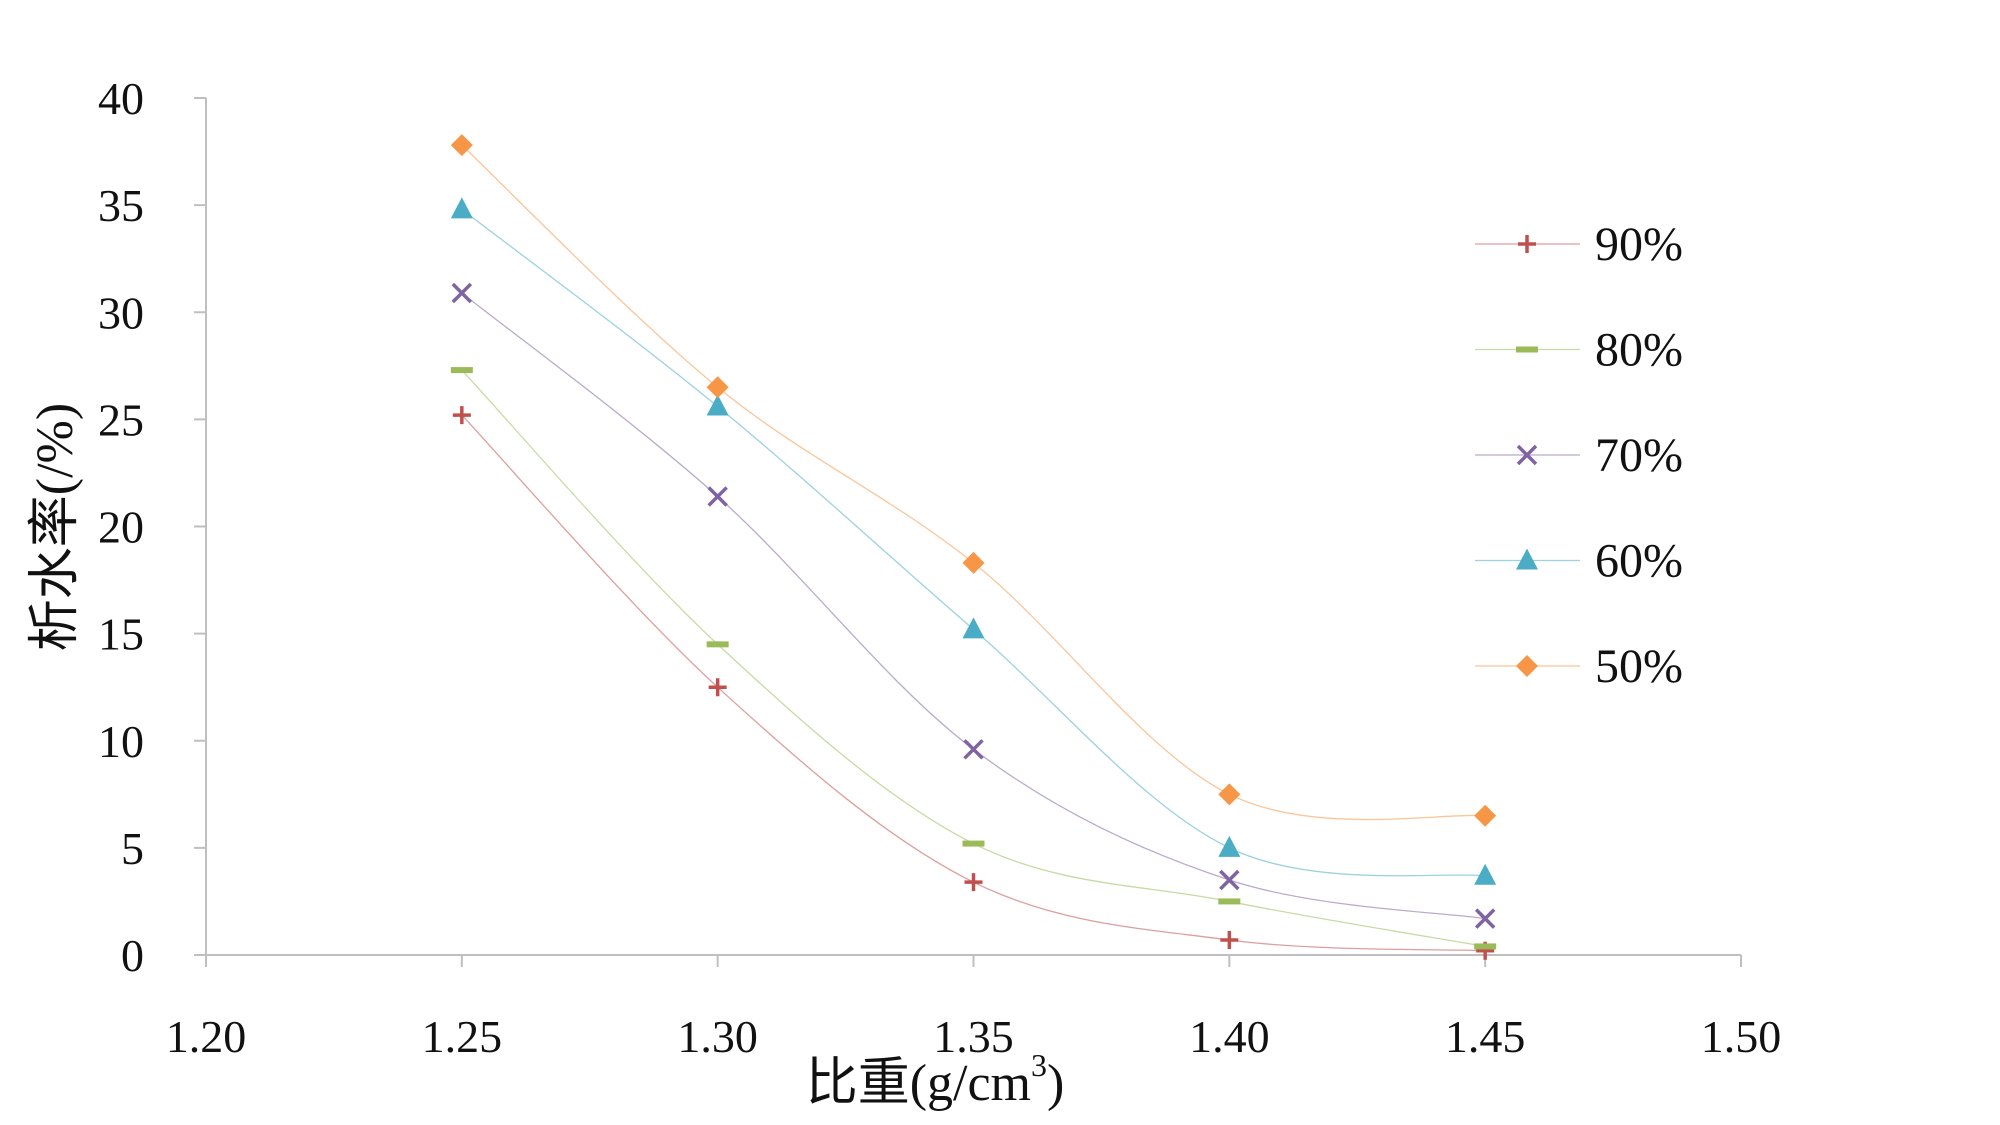 Image resolution: width=2000 pixels, height=1125 pixels. I want to click on x-tick-label: 1.20, so click(206, 1036).